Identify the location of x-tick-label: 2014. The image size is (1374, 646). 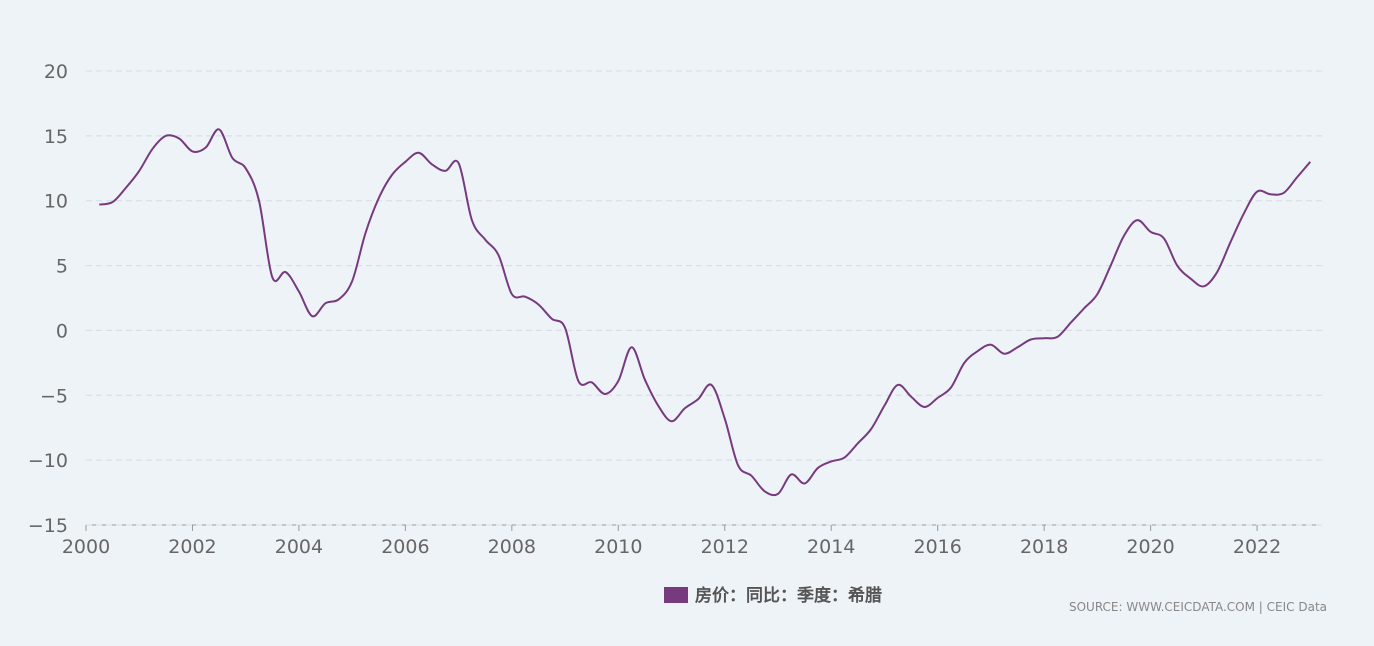
(831, 547).